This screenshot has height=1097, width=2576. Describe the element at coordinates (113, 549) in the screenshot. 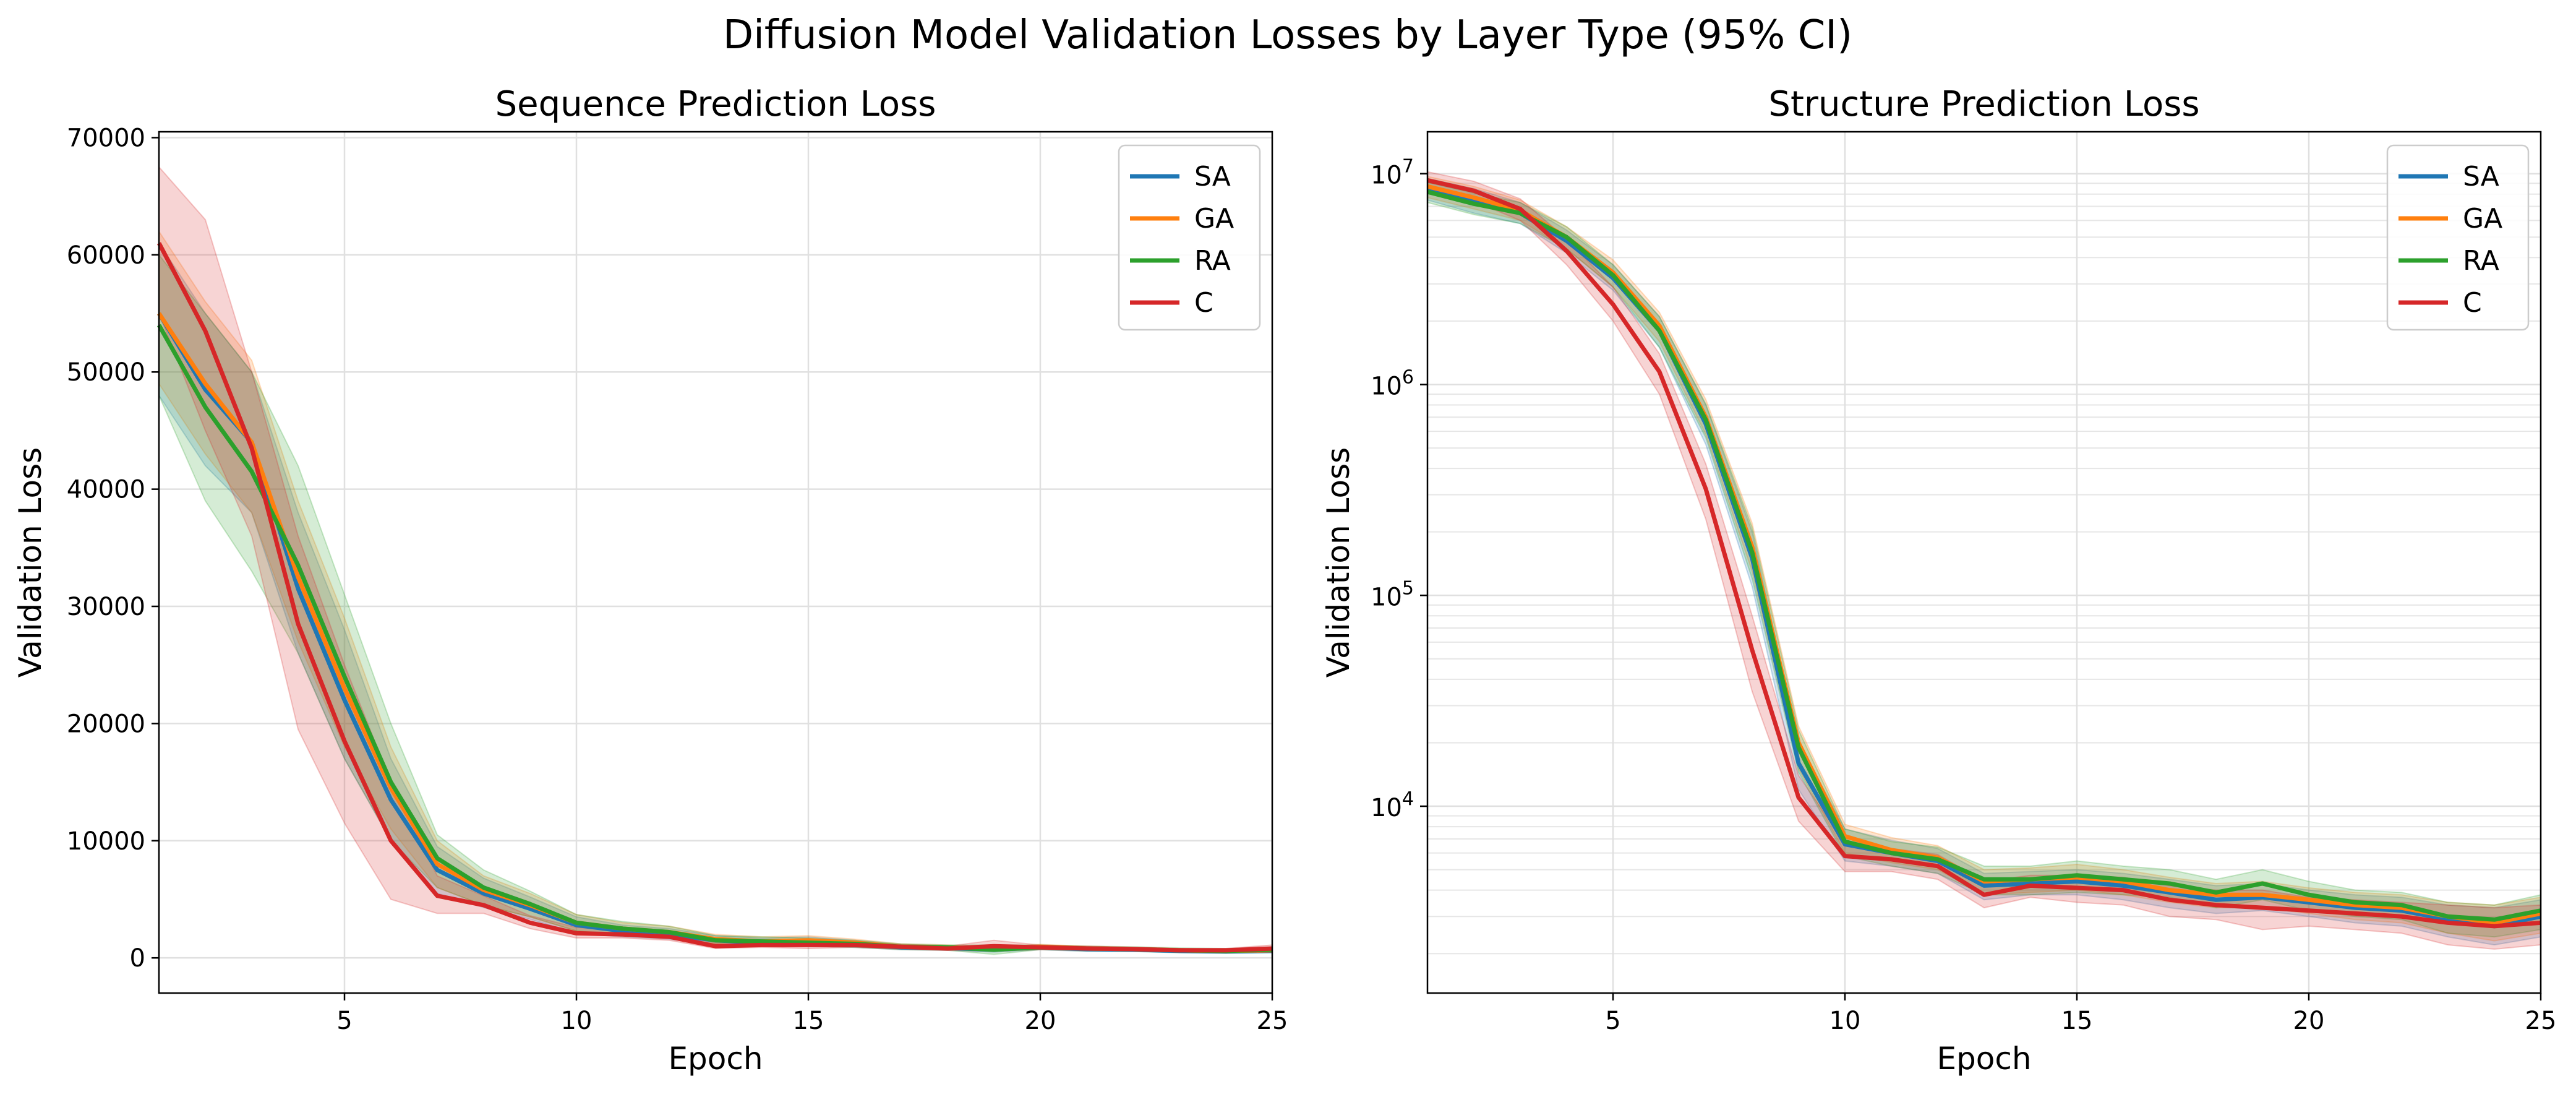

I see `sequence-y-ticks: 0 10000 20000 30000 40000 50000 60000 70000` at that location.